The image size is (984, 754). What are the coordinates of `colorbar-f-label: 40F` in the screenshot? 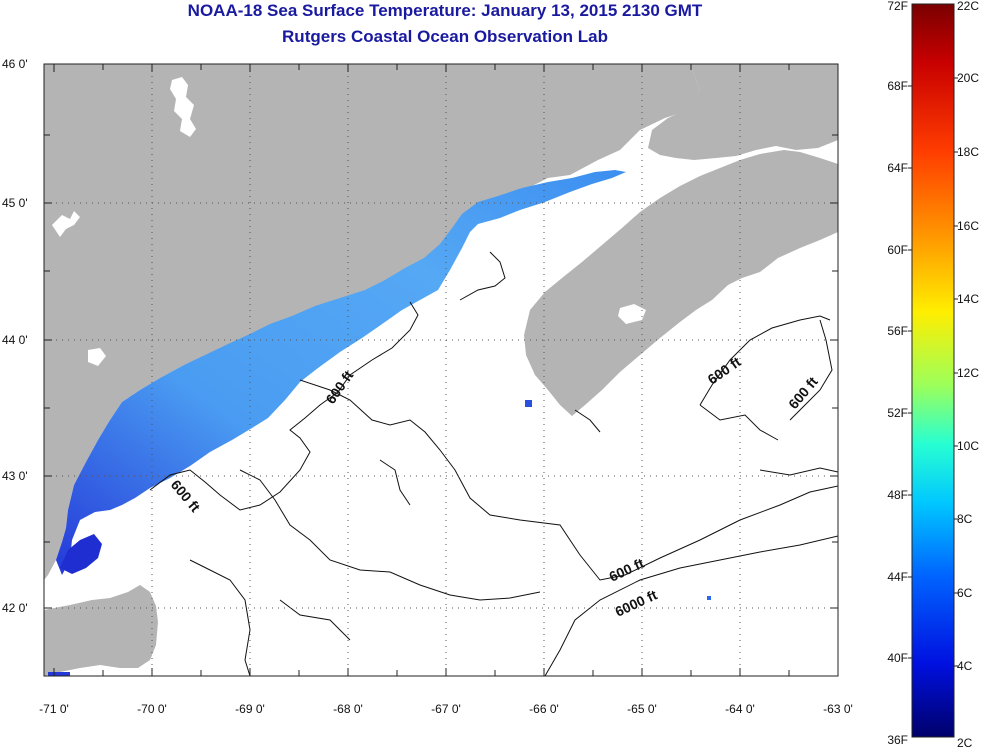 It's located at (897, 658).